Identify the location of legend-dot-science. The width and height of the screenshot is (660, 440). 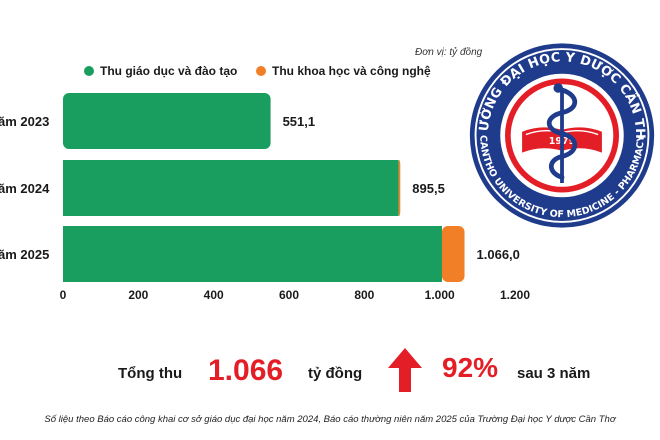
(261, 71).